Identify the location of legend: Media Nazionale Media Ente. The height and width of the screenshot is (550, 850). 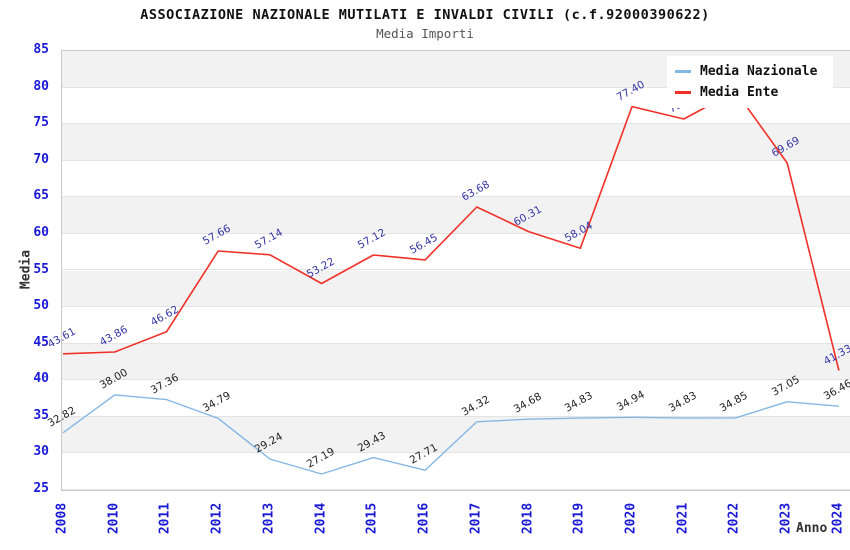
(750, 82).